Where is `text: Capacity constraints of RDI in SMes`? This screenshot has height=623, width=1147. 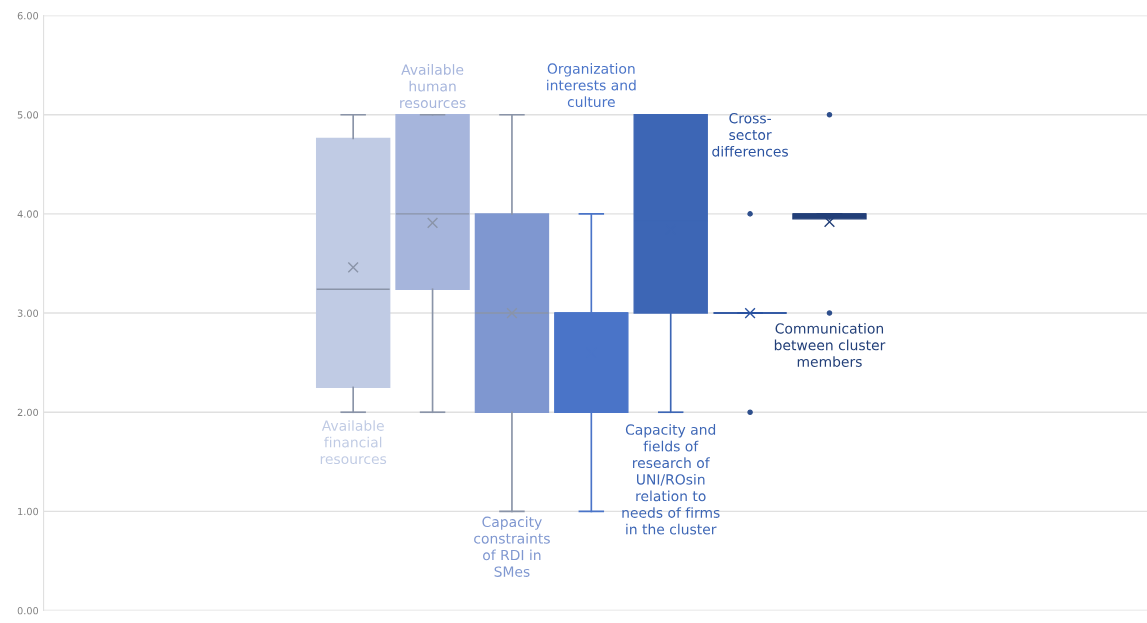
text: Capacity constraints of RDI in SMes is located at coordinates (512, 546).